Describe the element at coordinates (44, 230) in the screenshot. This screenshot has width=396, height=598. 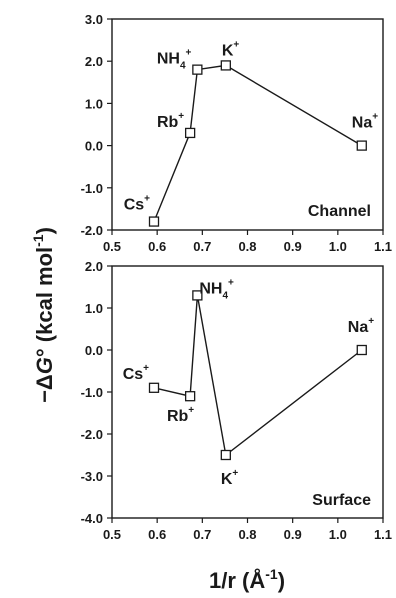
I see `y-axis-title-close: )` at that location.